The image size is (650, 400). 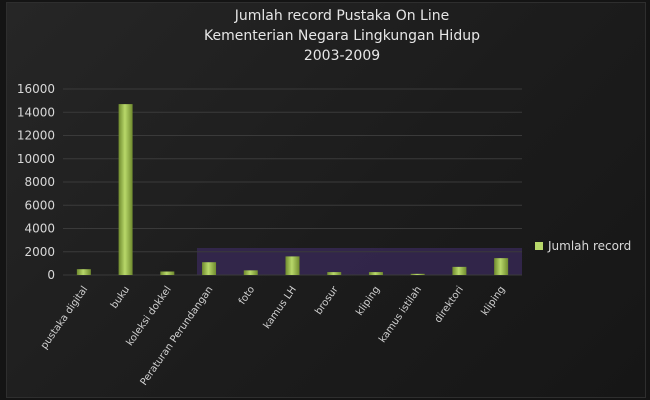 What do you see at coordinates (36, 89) in the screenshot?
I see `y-tick-label: 16000` at bounding box center [36, 89].